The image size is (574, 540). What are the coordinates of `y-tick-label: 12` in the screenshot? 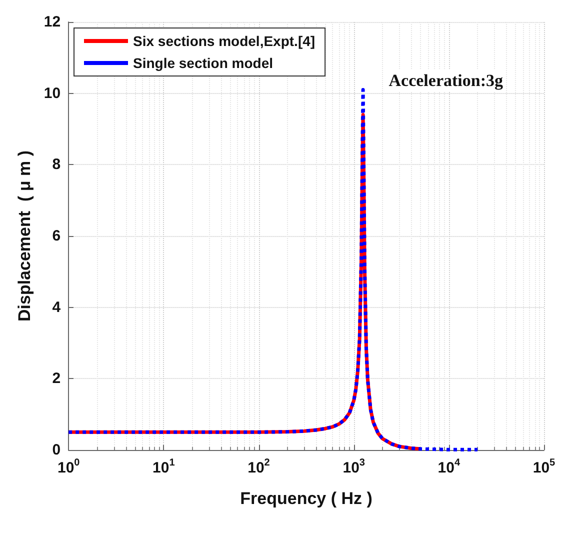 It's located at (52, 22).